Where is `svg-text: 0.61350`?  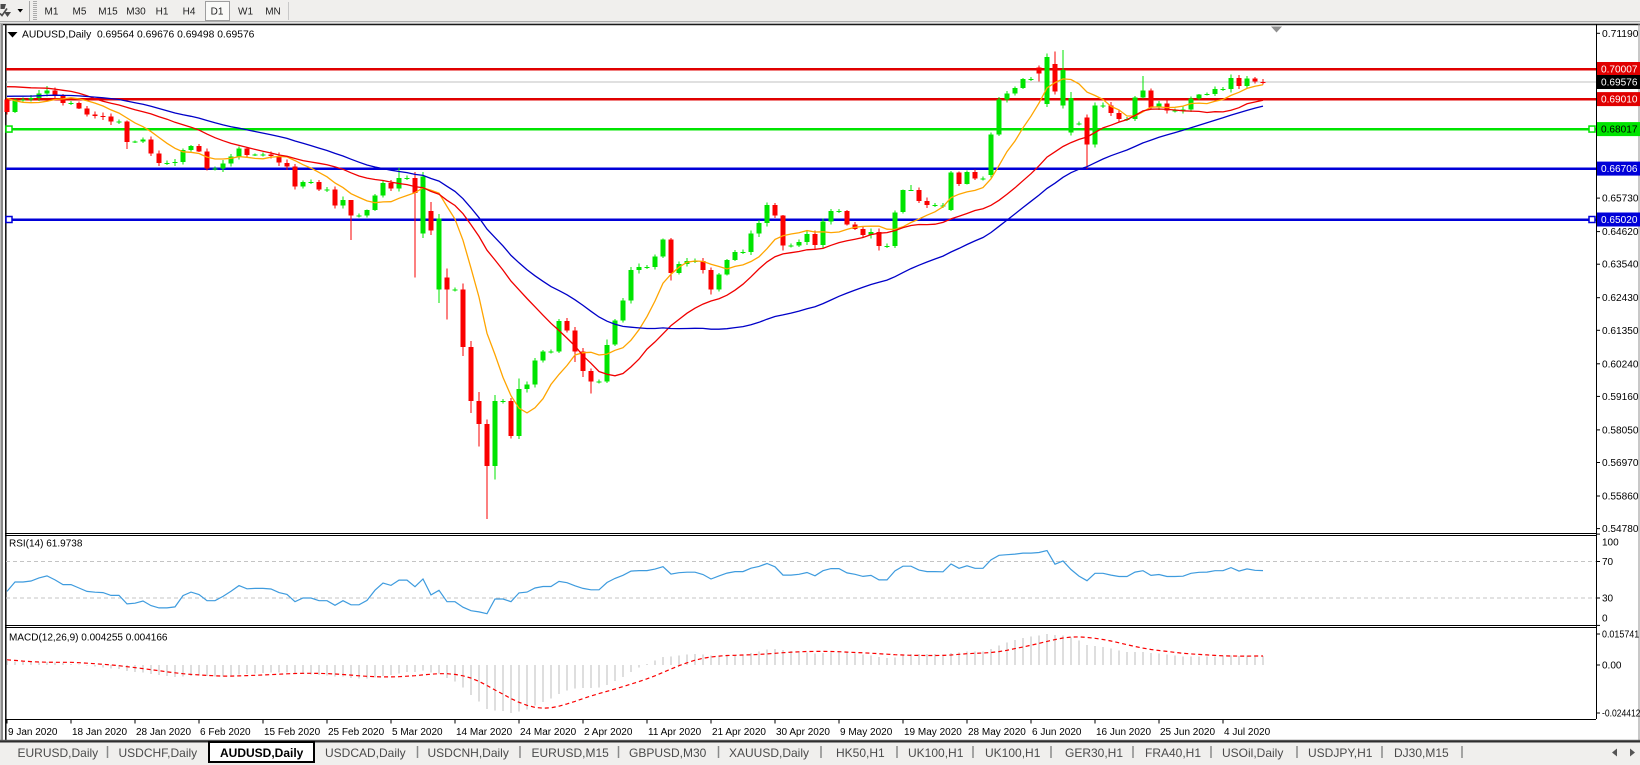
svg-text: 0.61350 is located at coordinates (1620, 331).